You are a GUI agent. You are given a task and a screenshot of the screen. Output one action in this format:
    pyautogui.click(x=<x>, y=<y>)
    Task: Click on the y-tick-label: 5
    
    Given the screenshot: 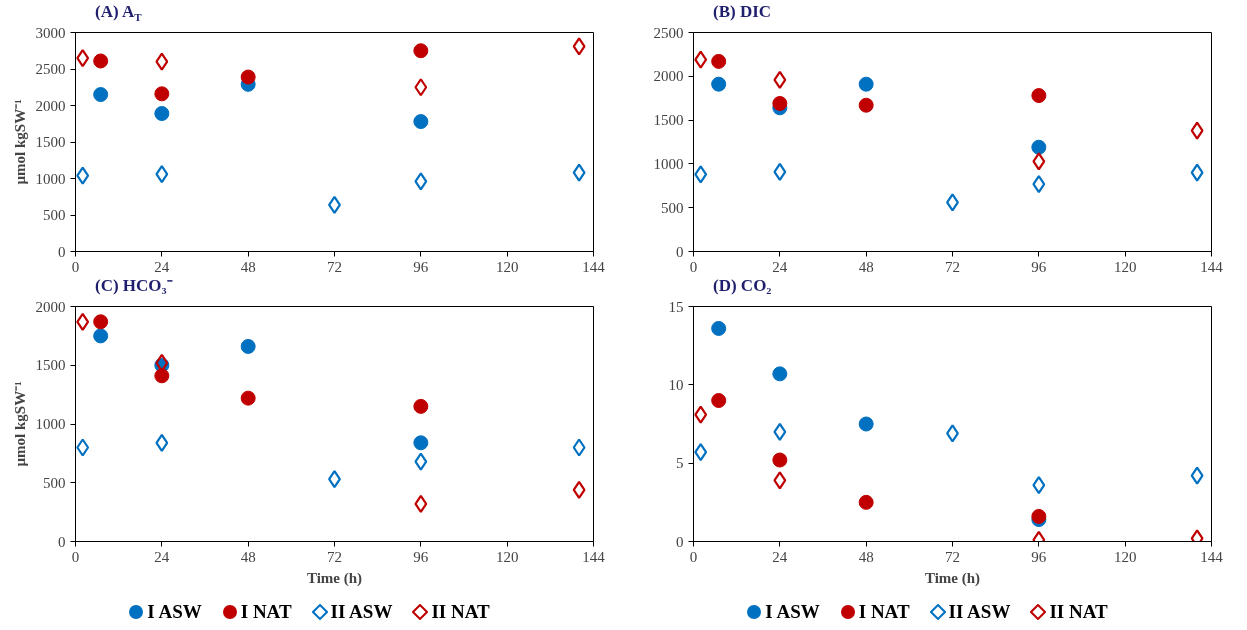 What is the action you would take?
    pyautogui.click(x=680, y=463)
    